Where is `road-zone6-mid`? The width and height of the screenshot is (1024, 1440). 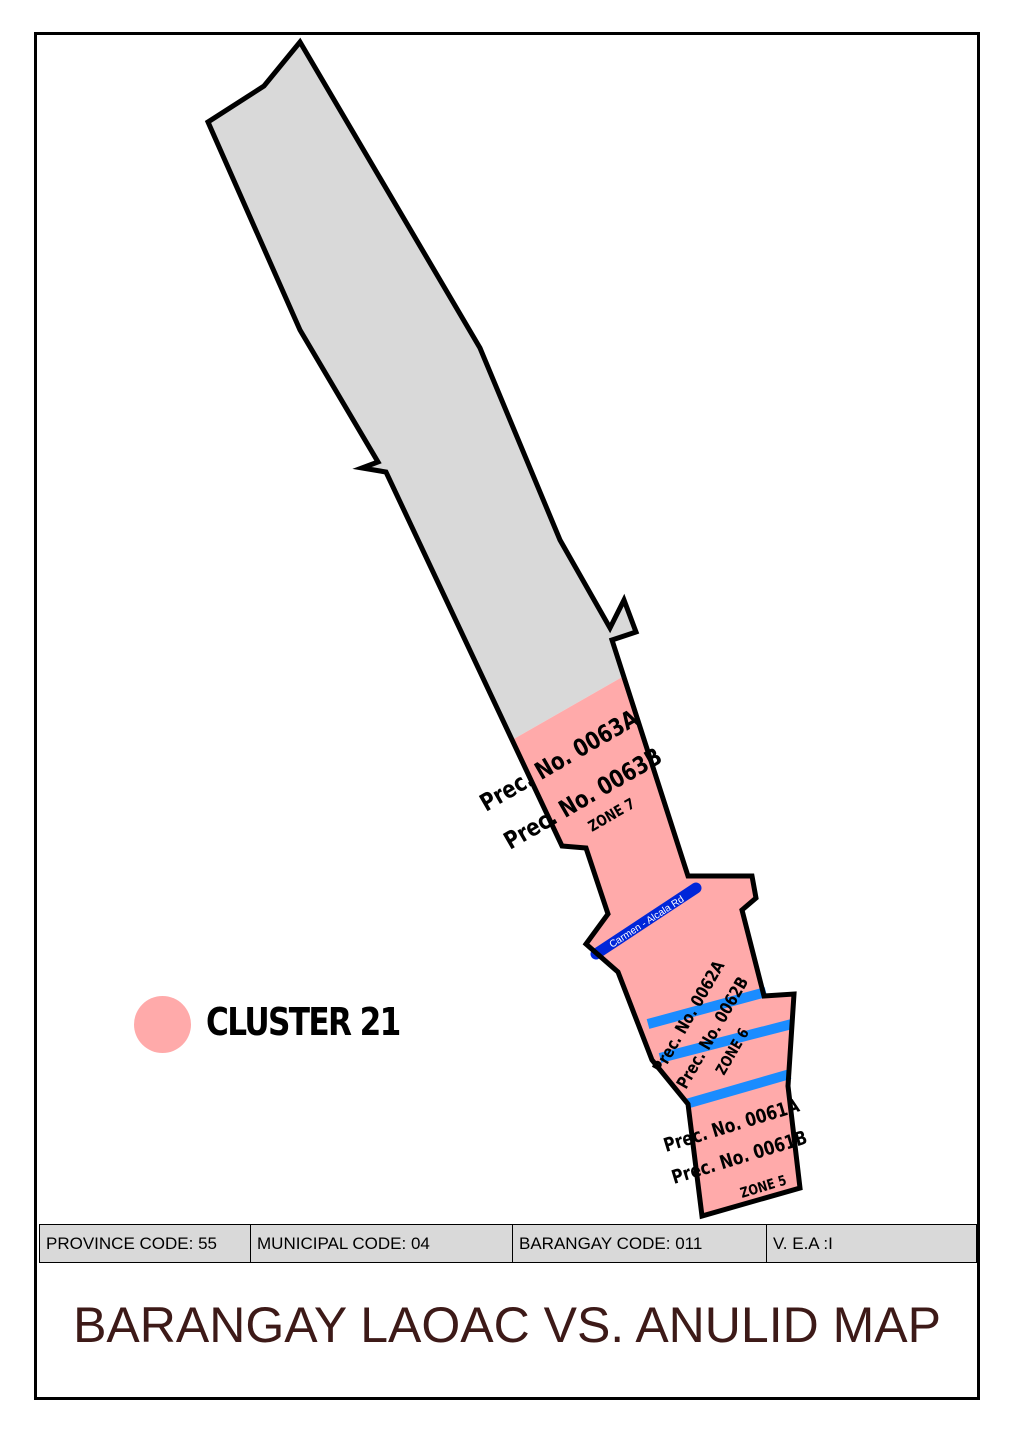
road-zone6-mid is located at coordinates (726, 1041).